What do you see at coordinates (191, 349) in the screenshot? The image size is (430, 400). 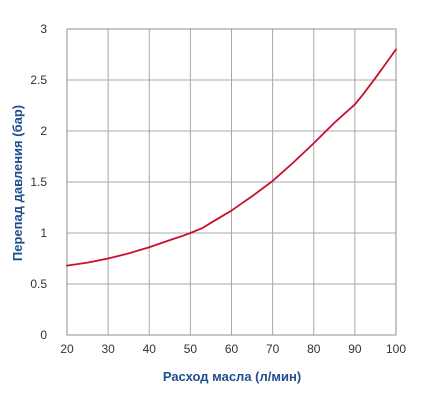 I see `x-tick-label: 50` at bounding box center [191, 349].